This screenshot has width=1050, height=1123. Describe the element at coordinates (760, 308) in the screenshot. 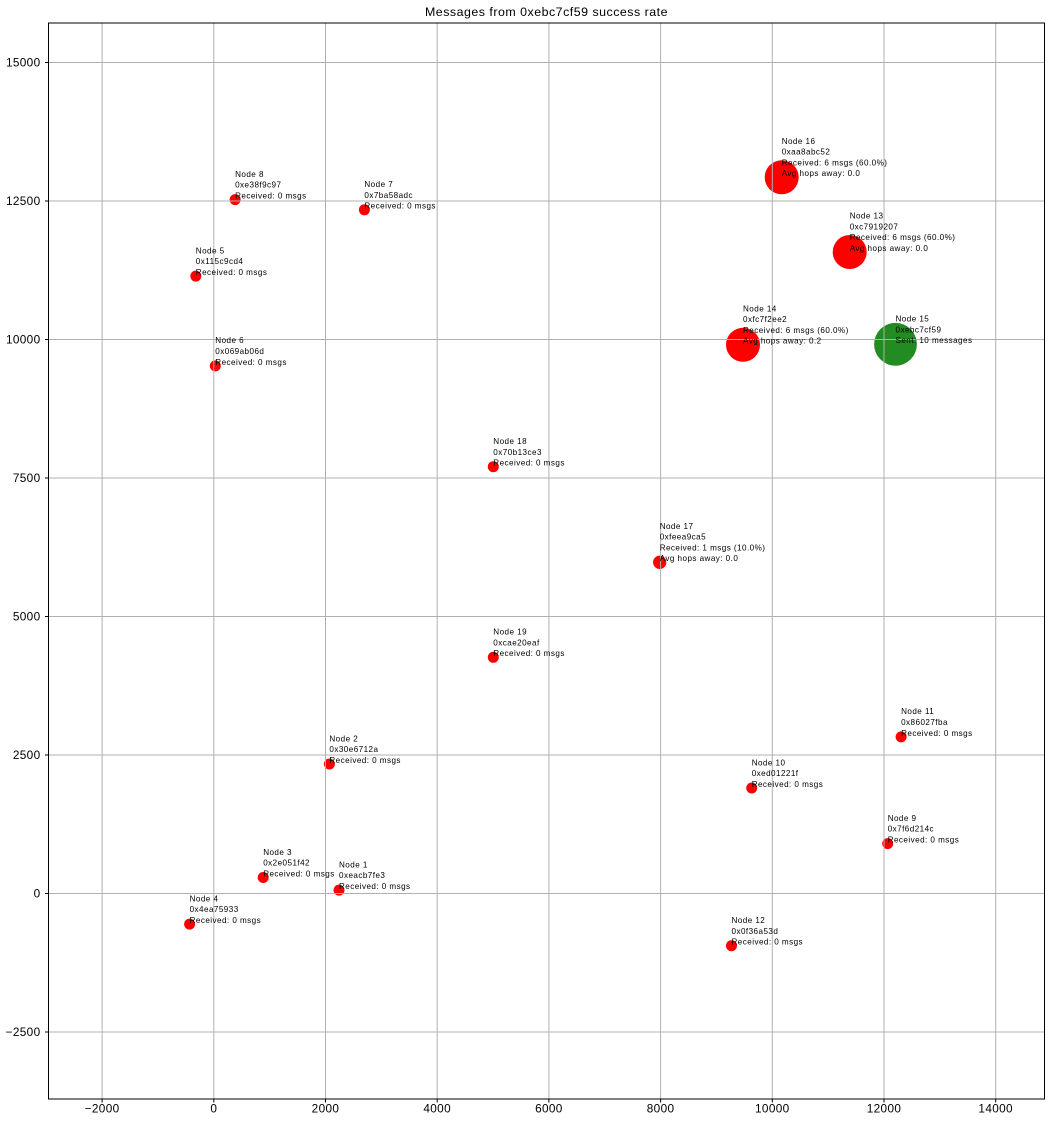

I see `svg-text: Node 14` at that location.